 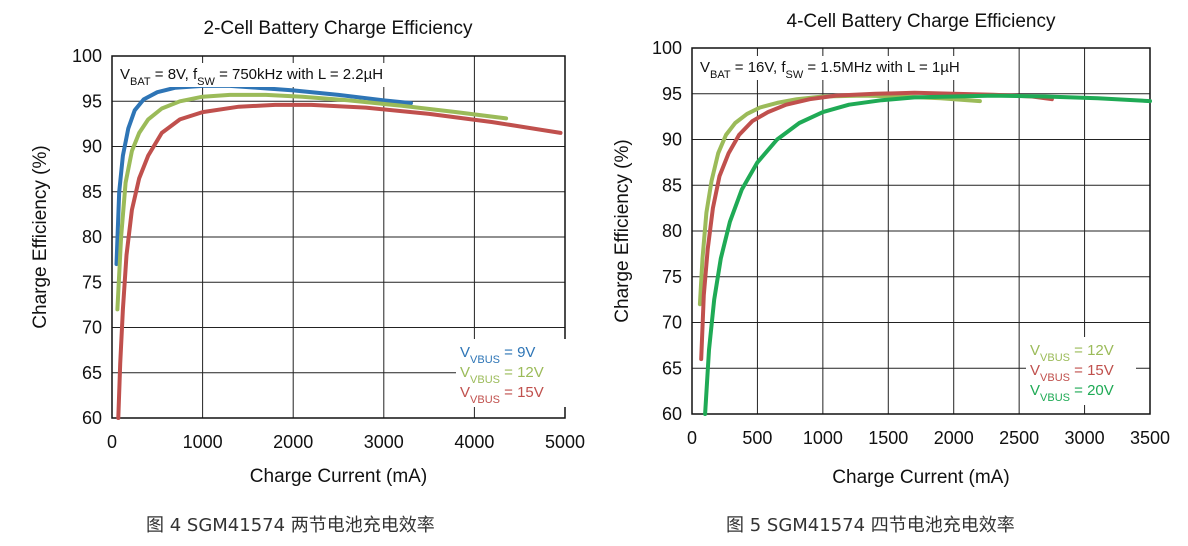 I want to click on legend-value: = 9V, so click(x=517, y=352).